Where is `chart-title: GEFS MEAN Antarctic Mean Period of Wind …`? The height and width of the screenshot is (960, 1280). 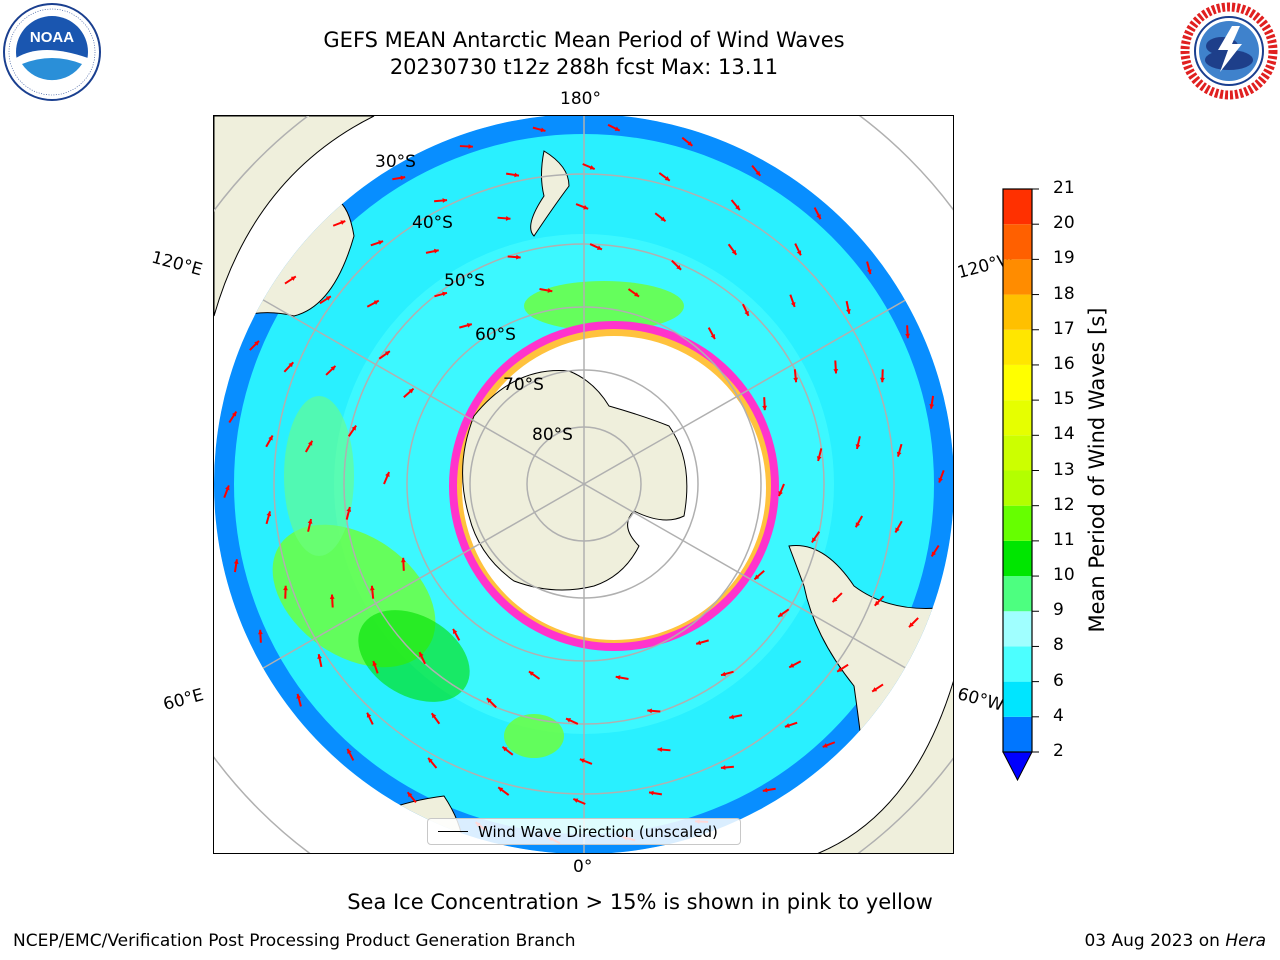 chart-title: GEFS MEAN Antarctic Mean Period of Wind … is located at coordinates (584, 40).